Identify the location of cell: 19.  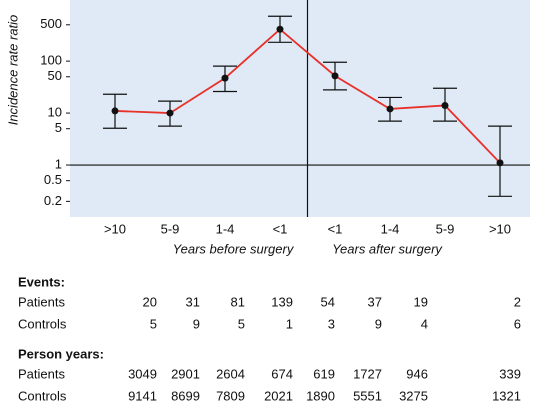
(421, 301).